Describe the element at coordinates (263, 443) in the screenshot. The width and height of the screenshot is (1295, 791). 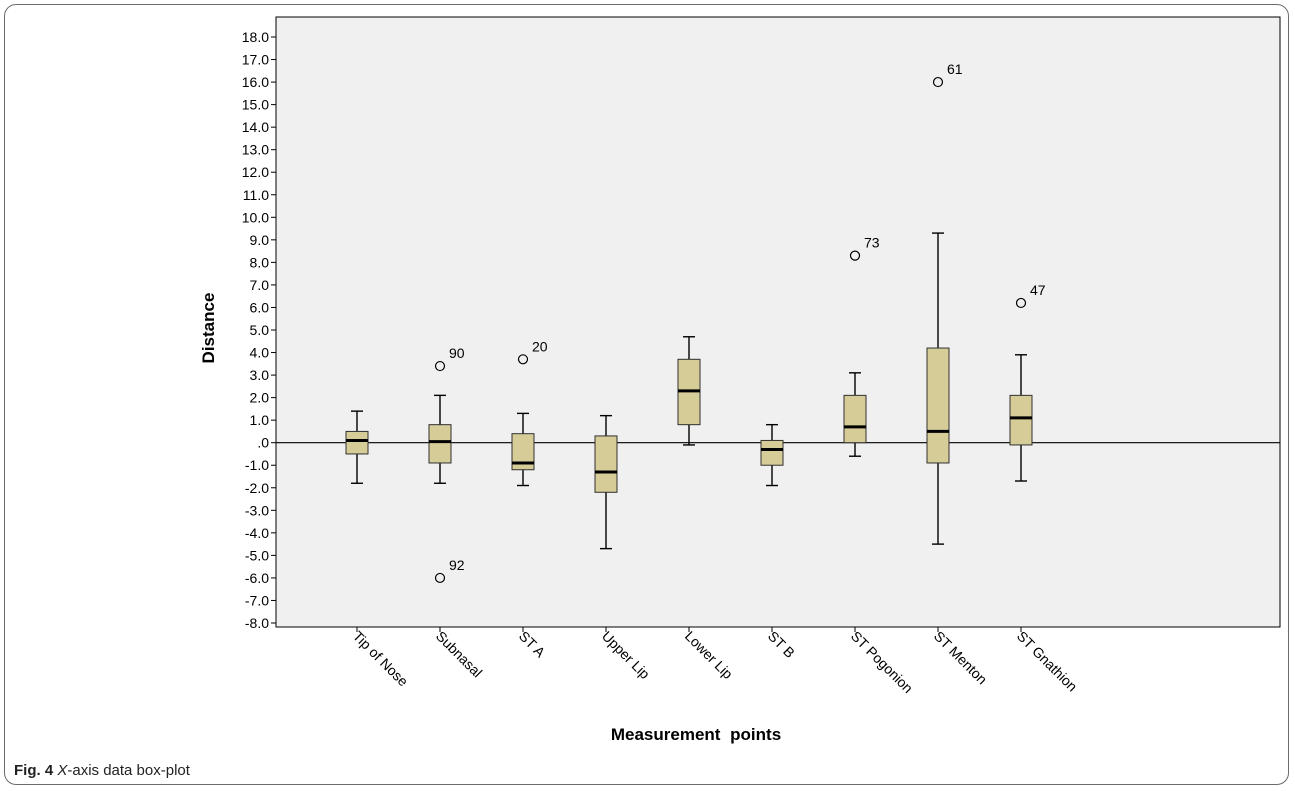
I see `y-tick-label: .0` at that location.